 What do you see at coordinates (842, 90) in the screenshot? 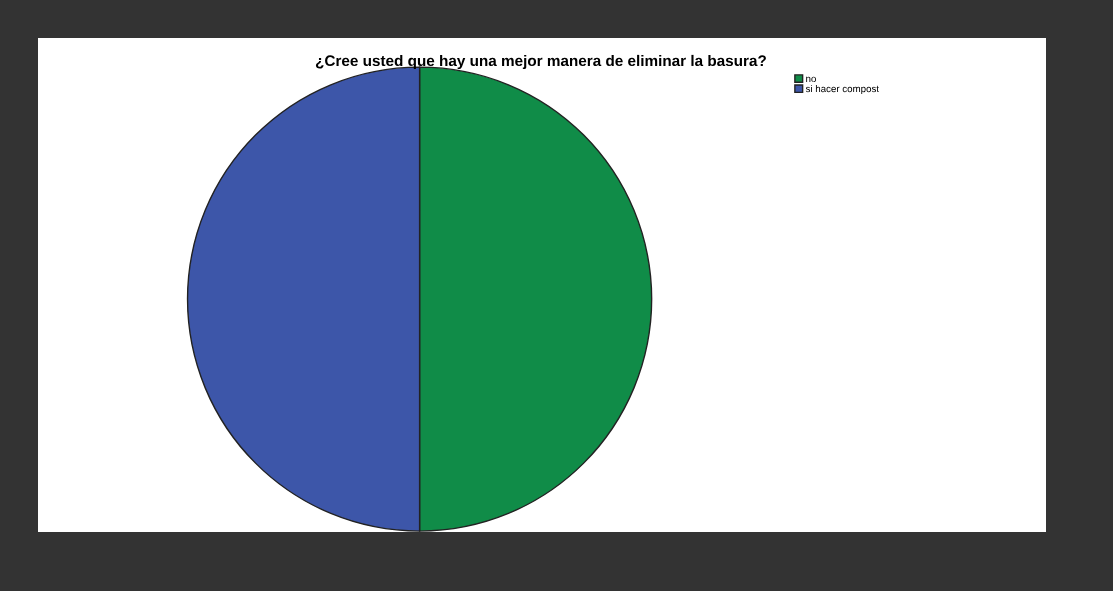
I see `legend-label: si hacer compost` at bounding box center [842, 90].